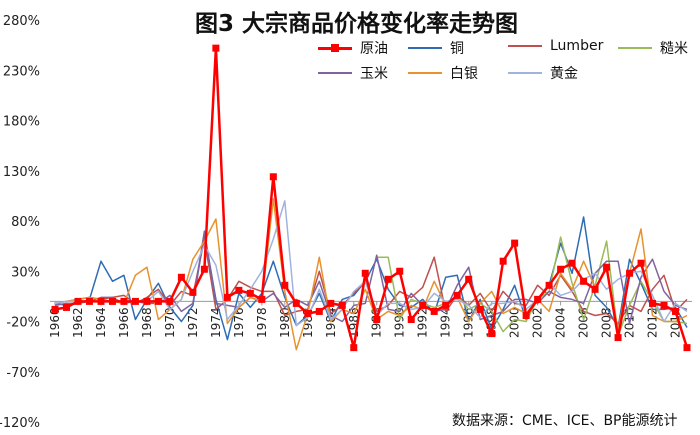 This screenshot has width=700, height=435. I want to click on legend-item: 糙米, so click(653, 48).